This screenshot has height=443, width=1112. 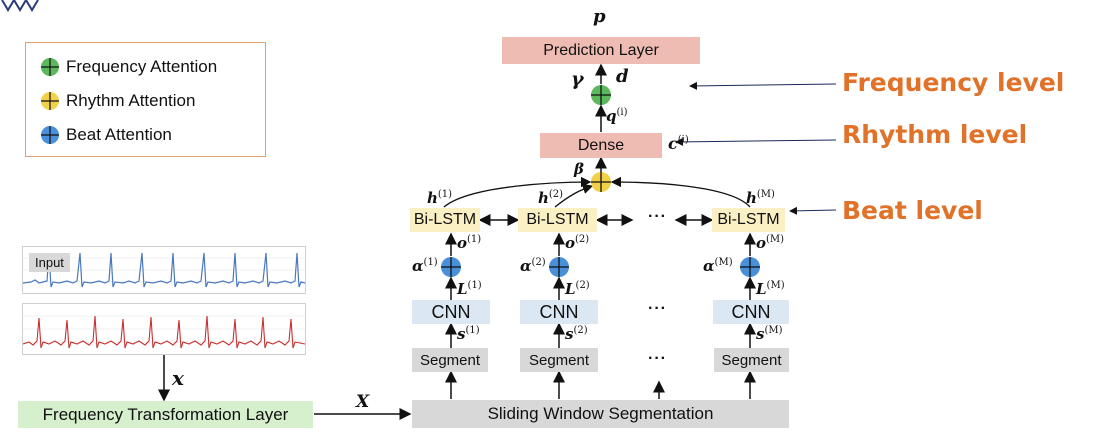 I want to click on sliding-window-segmentation-block: Sliding Window Segmentation, so click(x=600, y=414).